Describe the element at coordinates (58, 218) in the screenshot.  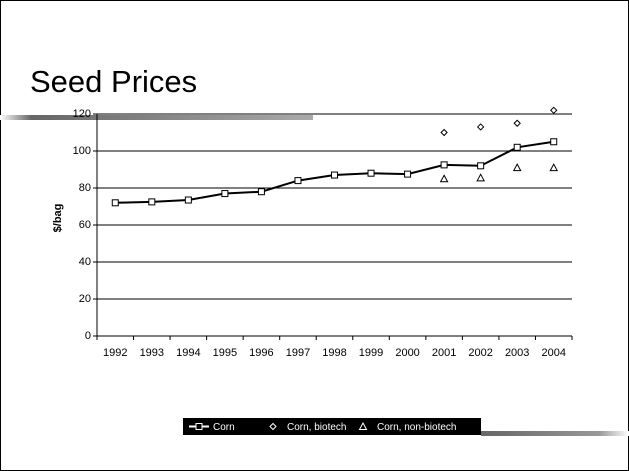
I see `y-axis-label: $/bag` at that location.